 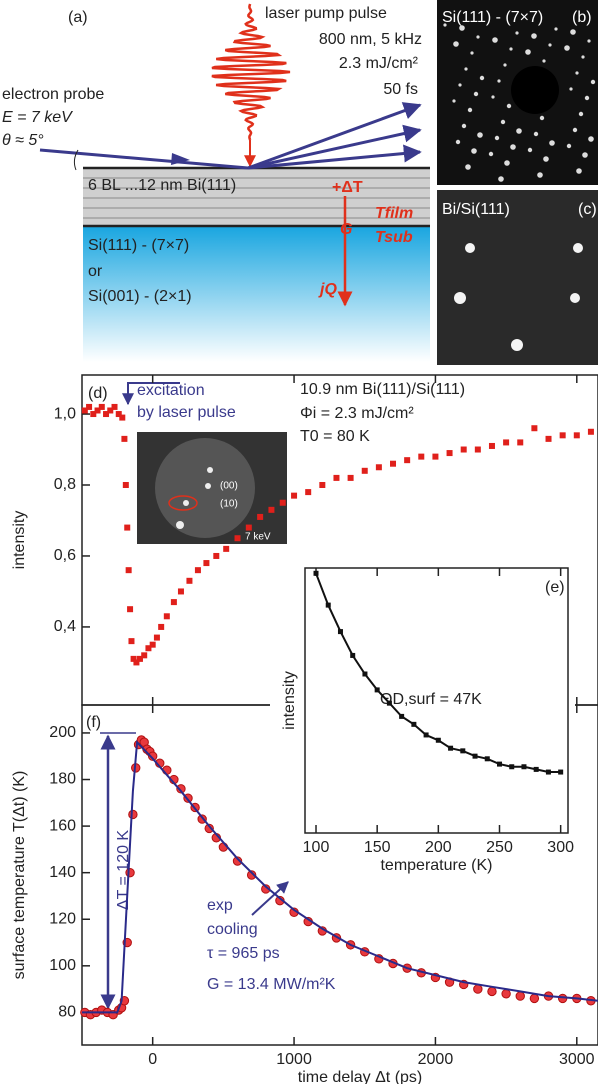 What do you see at coordinates (326, 13) in the screenshot?
I see `pump-text: laser pump pulse` at bounding box center [326, 13].